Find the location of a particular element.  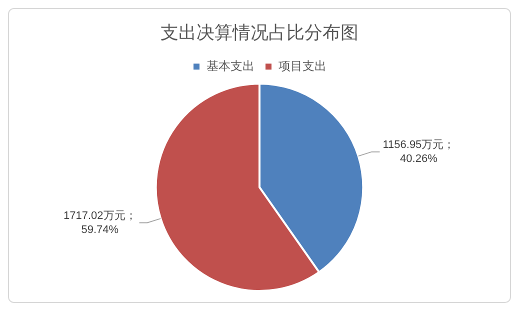

data-label: 1717.02万元； 59.74% is located at coordinates (100, 223).